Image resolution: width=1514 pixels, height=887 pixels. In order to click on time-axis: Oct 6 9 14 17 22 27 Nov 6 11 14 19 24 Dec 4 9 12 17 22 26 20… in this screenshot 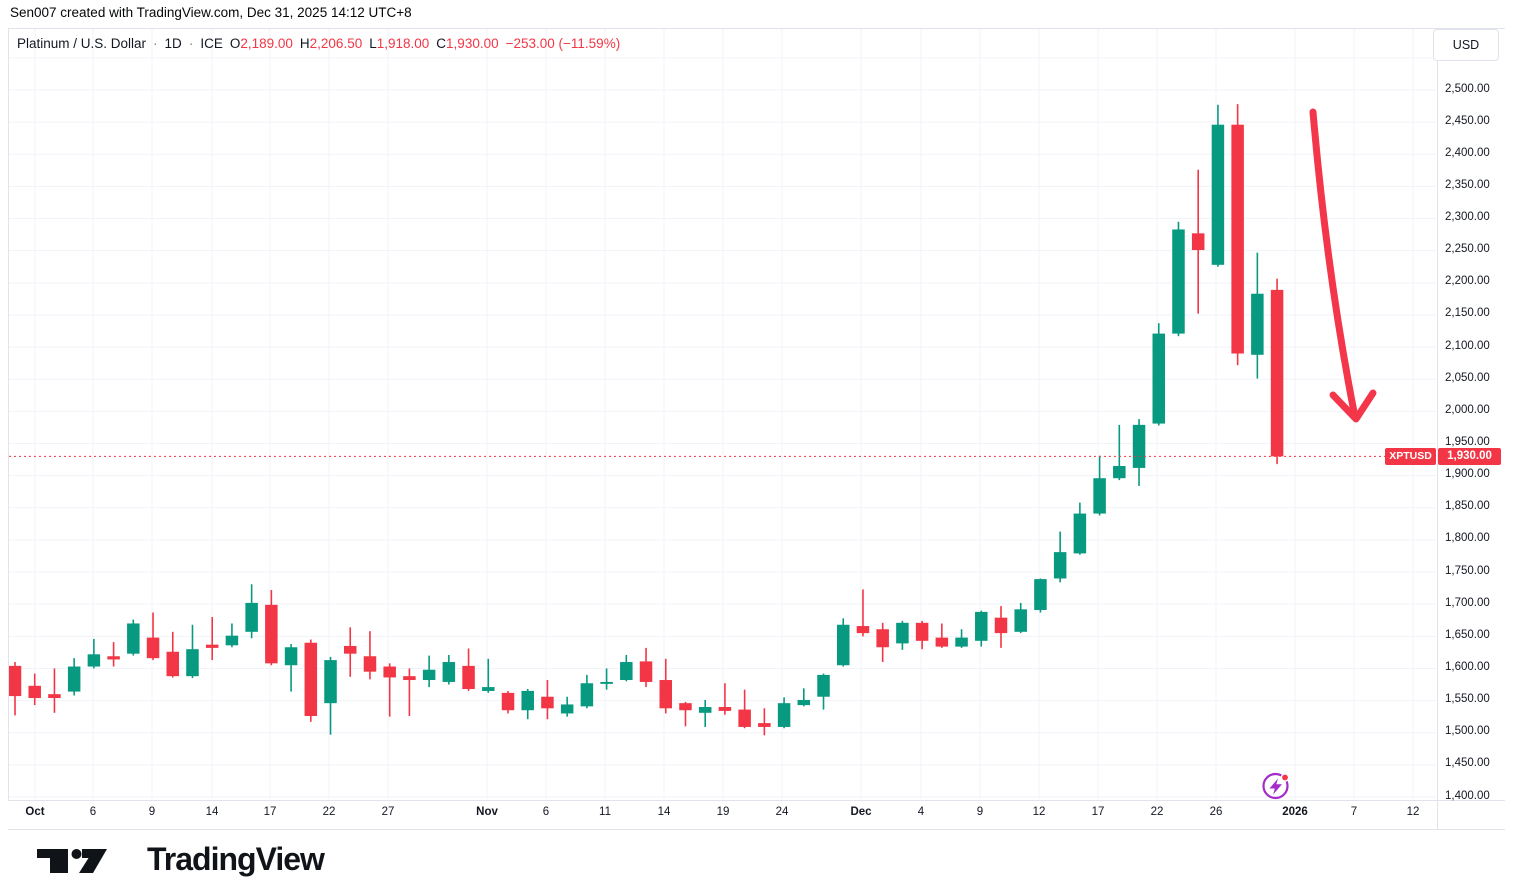, I will do `click(756, 814)`.